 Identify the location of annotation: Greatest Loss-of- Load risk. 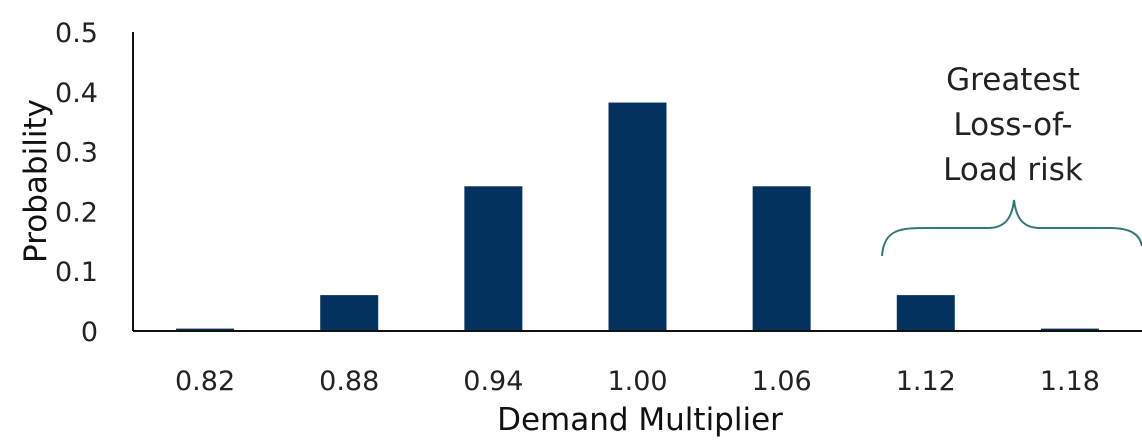
(1011, 159).